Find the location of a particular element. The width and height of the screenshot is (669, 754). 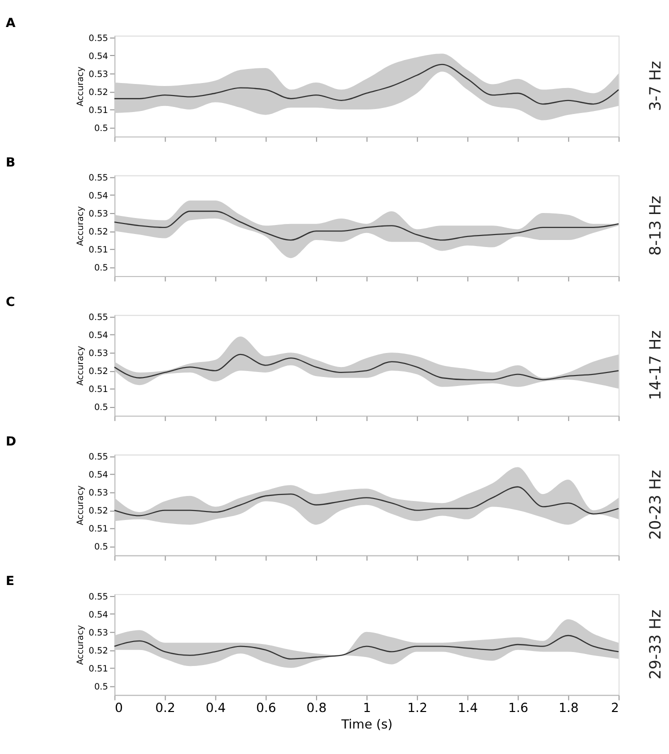

text: C is located at coordinates (11, 301).